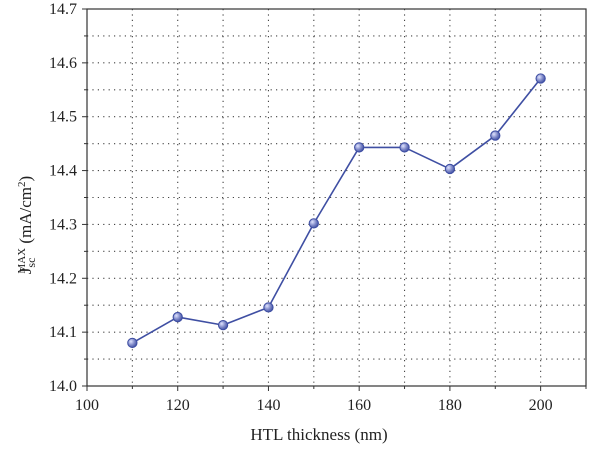 This screenshot has width=600, height=450. I want to click on y-axis-title-main: J, so click(25, 270).